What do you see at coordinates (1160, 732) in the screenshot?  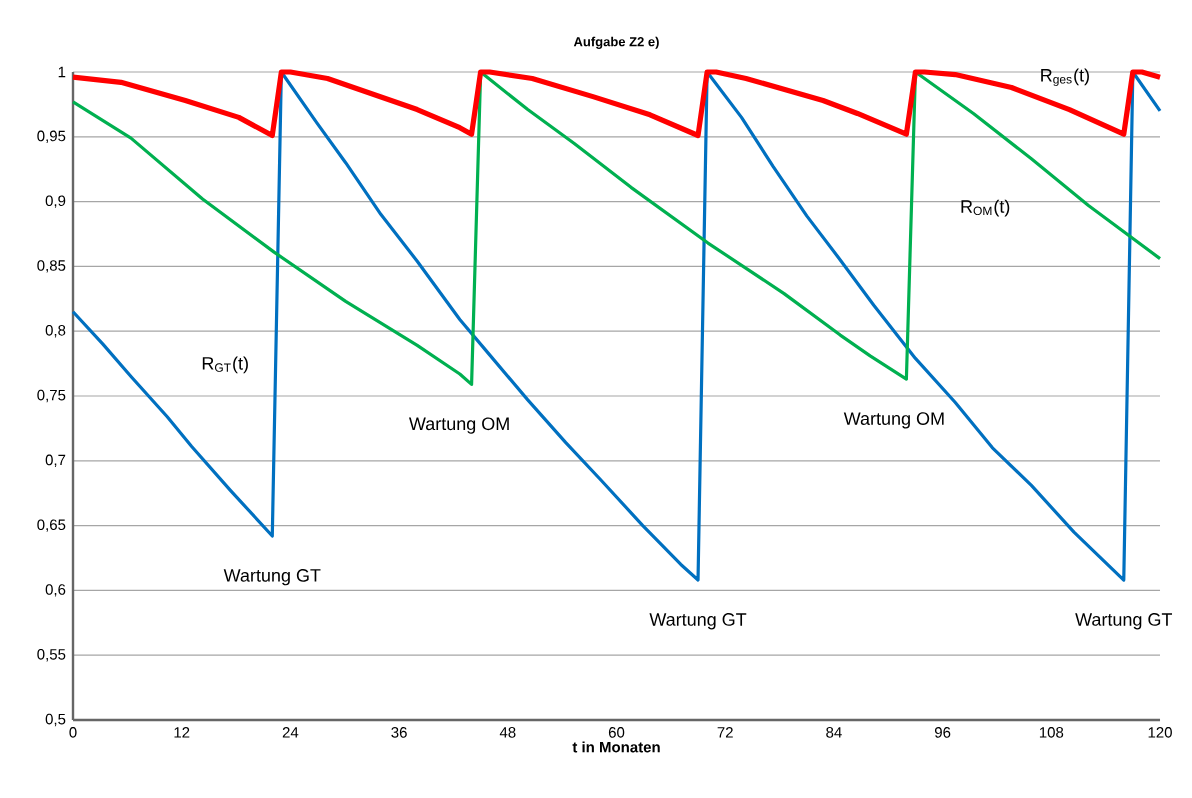 I see `x-tick-label: 120` at bounding box center [1160, 732].